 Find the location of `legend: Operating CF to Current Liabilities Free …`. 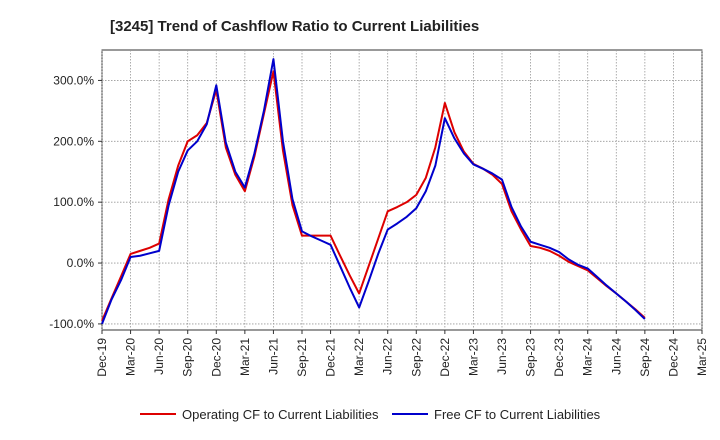

legend: Operating CF to Current Liabilities Free … is located at coordinates (370, 414).